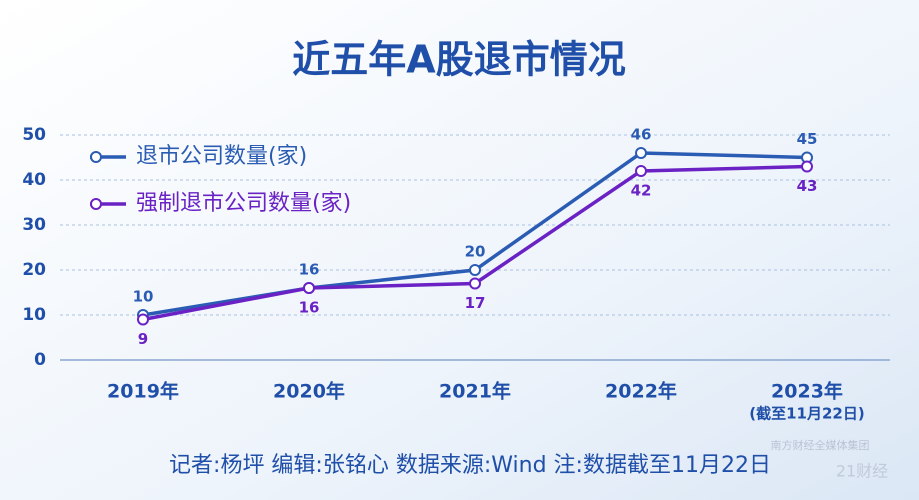  What do you see at coordinates (34, 315) in the screenshot?
I see `y-tick-label: 10` at bounding box center [34, 315].